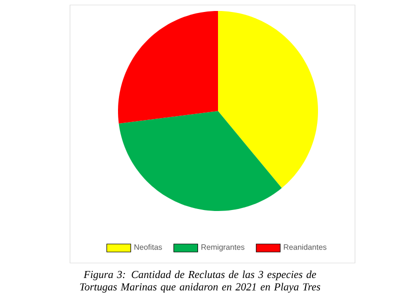 Image resolution: width=400 pixels, height=300 pixels. I want to click on text: Figura 3: Cantidad de Reclutas de las 3 especies de Tortugas Marinas que anidaron en 2021 en Playa Tres, so click(200, 281).